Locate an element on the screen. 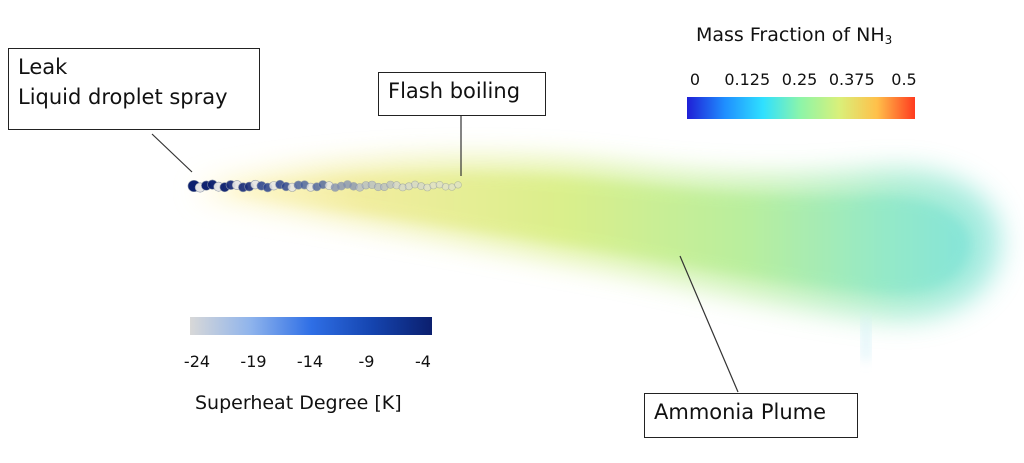 Image resolution: width=1024 pixels, height=463 pixels. leak-label: Leak is located at coordinates (43, 67).